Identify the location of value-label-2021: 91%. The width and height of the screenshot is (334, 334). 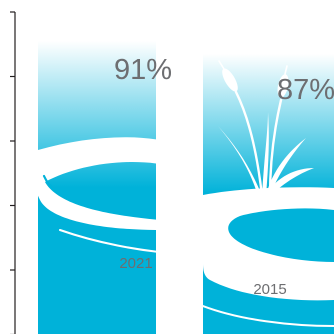
(143, 70).